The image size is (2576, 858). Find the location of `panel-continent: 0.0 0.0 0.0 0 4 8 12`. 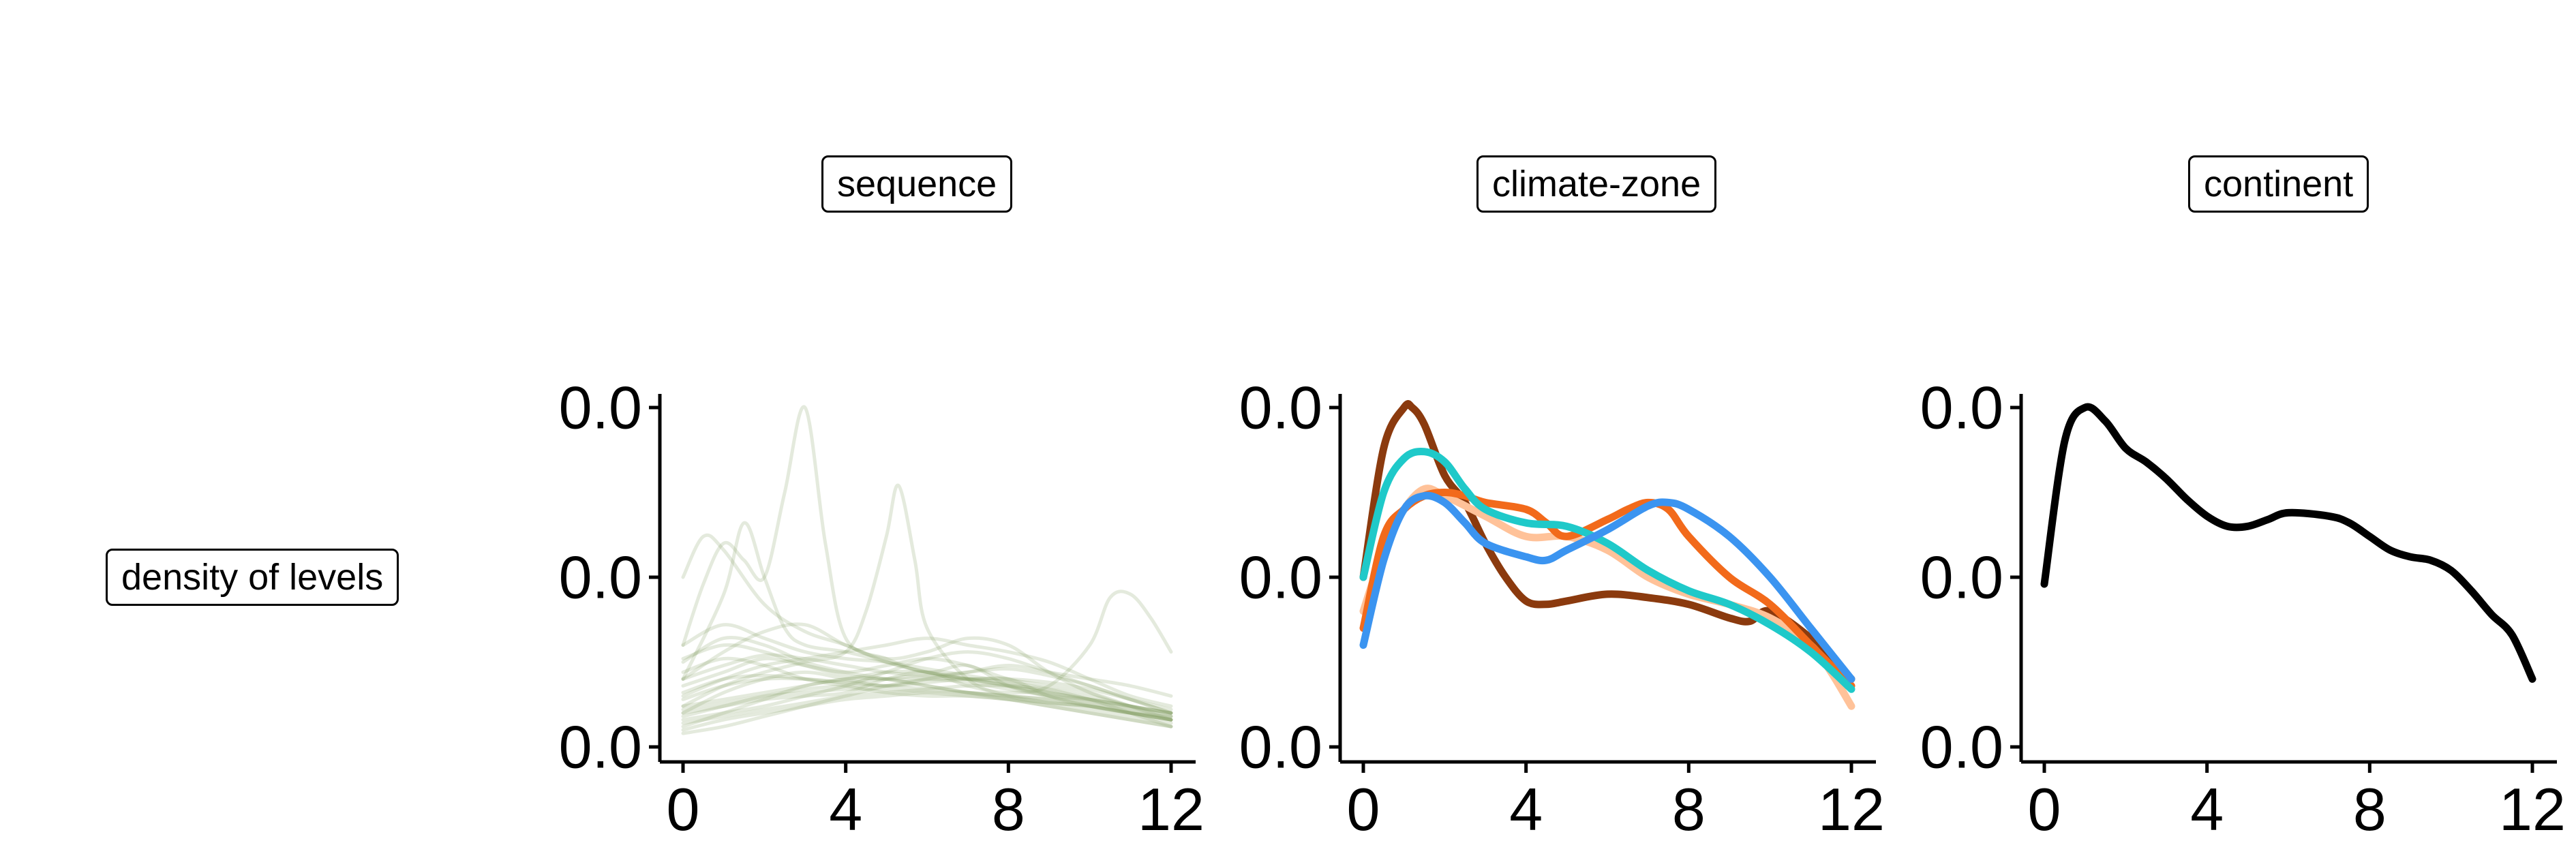

panel-continent: 0.0 0.0 0.0 0 4 8 12 is located at coordinates (2243, 609).